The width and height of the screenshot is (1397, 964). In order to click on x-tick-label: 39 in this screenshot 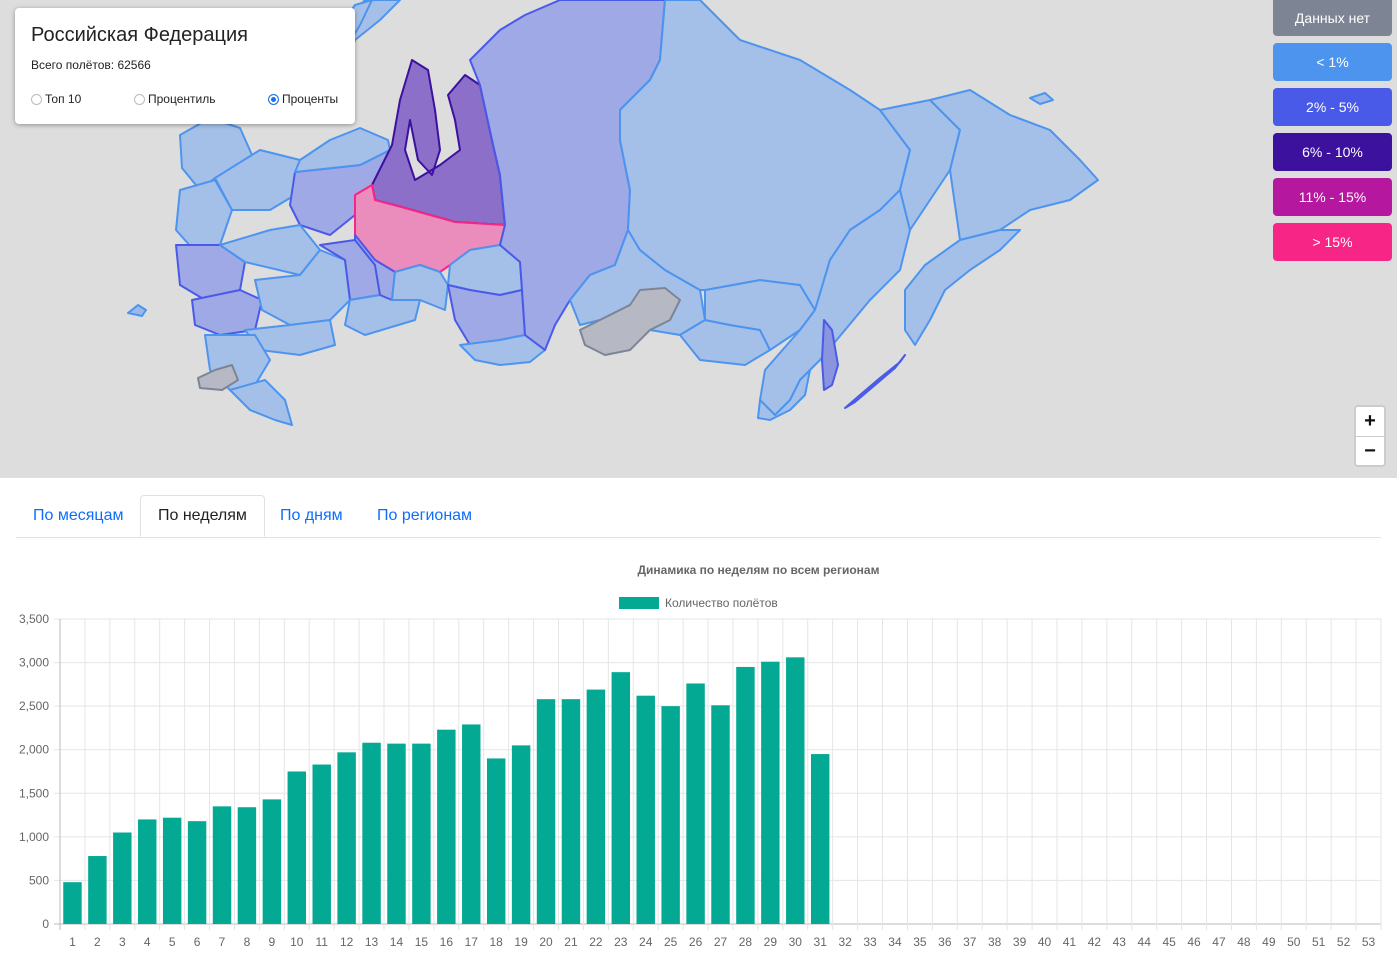, I will do `click(1020, 942)`.